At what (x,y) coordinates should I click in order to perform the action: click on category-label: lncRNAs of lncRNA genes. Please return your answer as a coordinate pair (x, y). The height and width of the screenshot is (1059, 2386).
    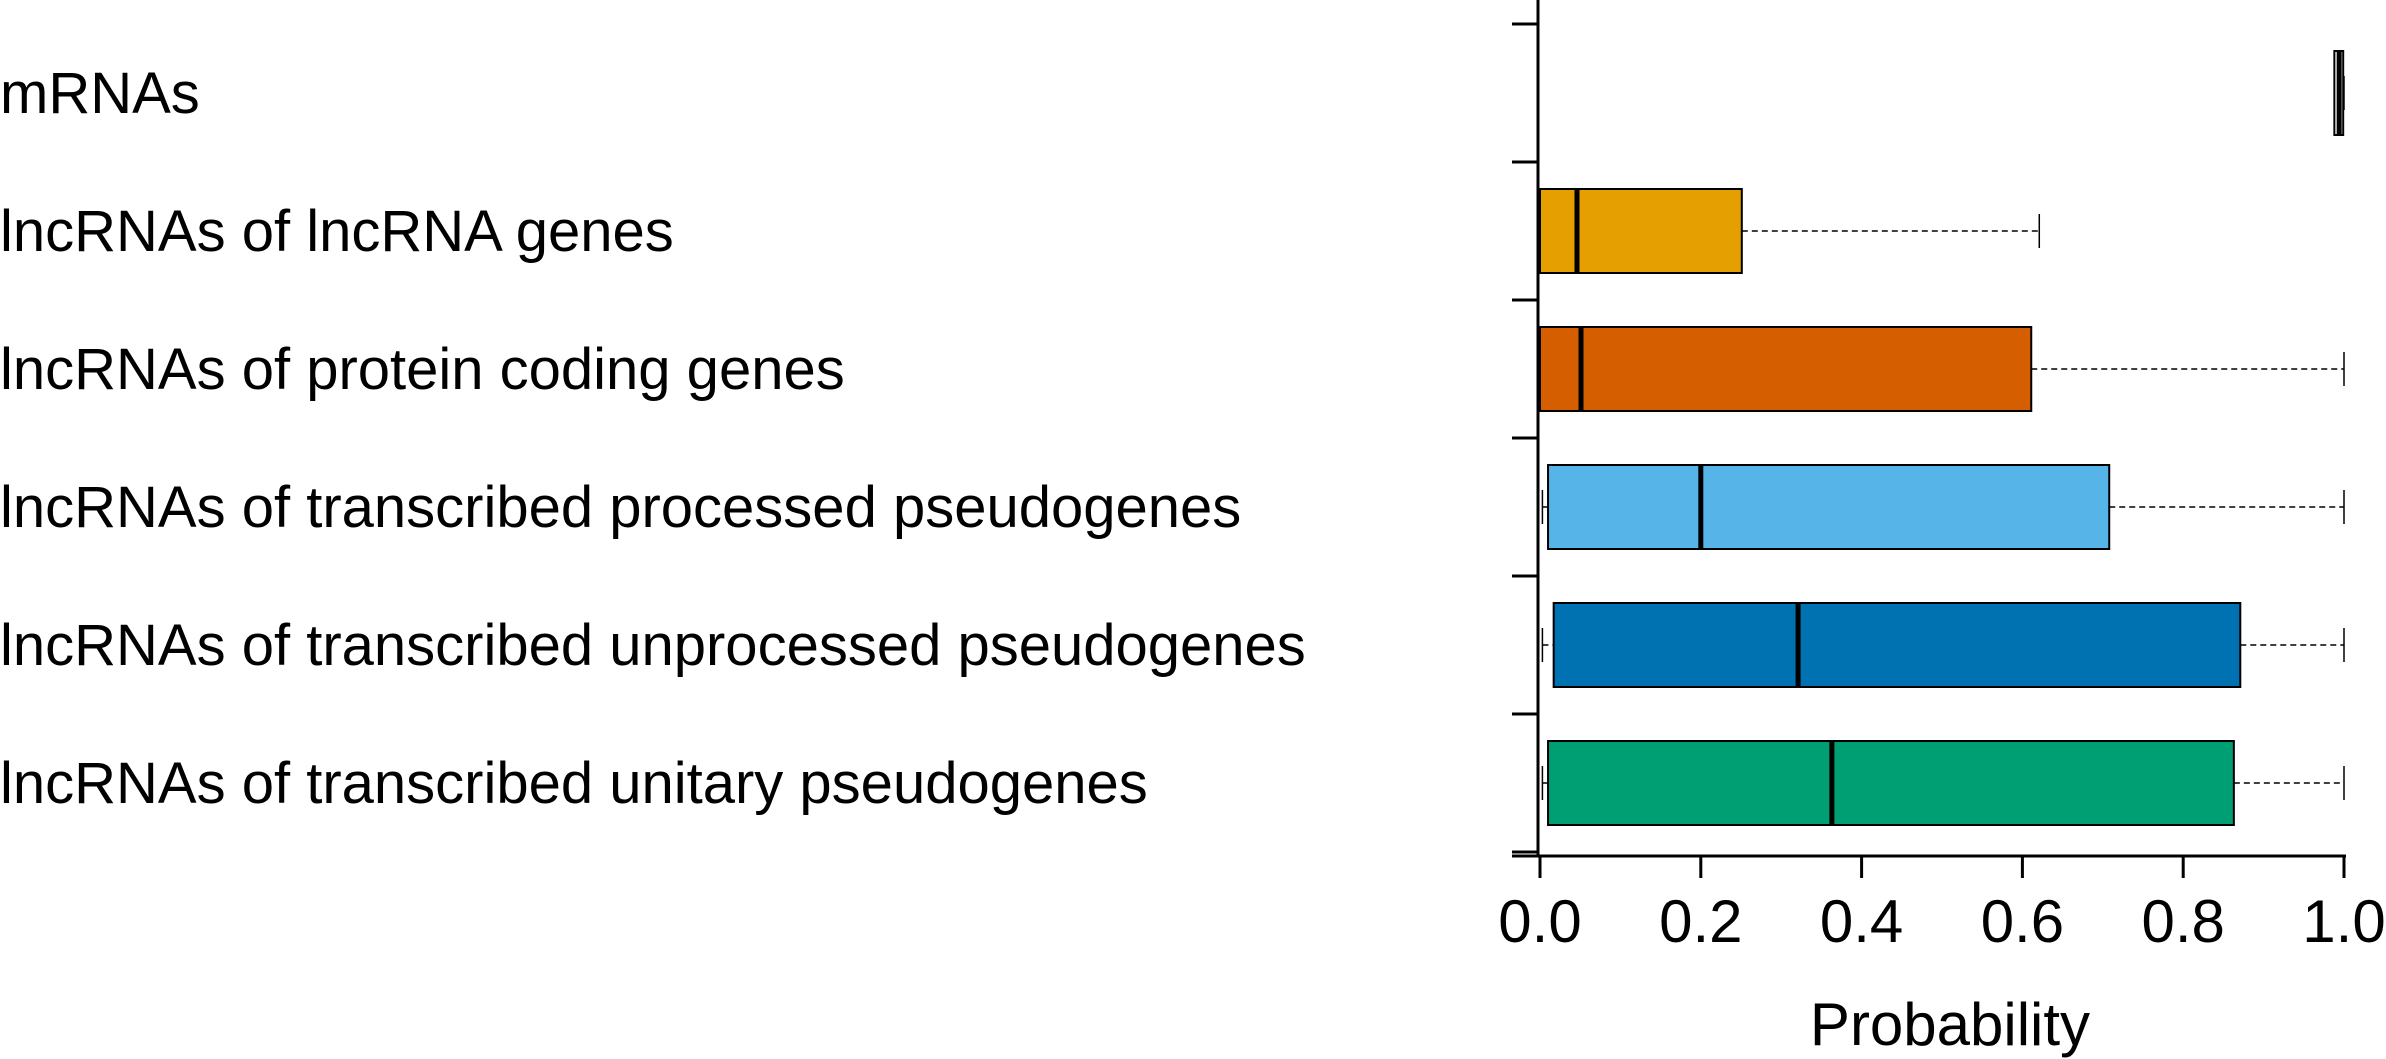
    Looking at the image, I should click on (337, 231).